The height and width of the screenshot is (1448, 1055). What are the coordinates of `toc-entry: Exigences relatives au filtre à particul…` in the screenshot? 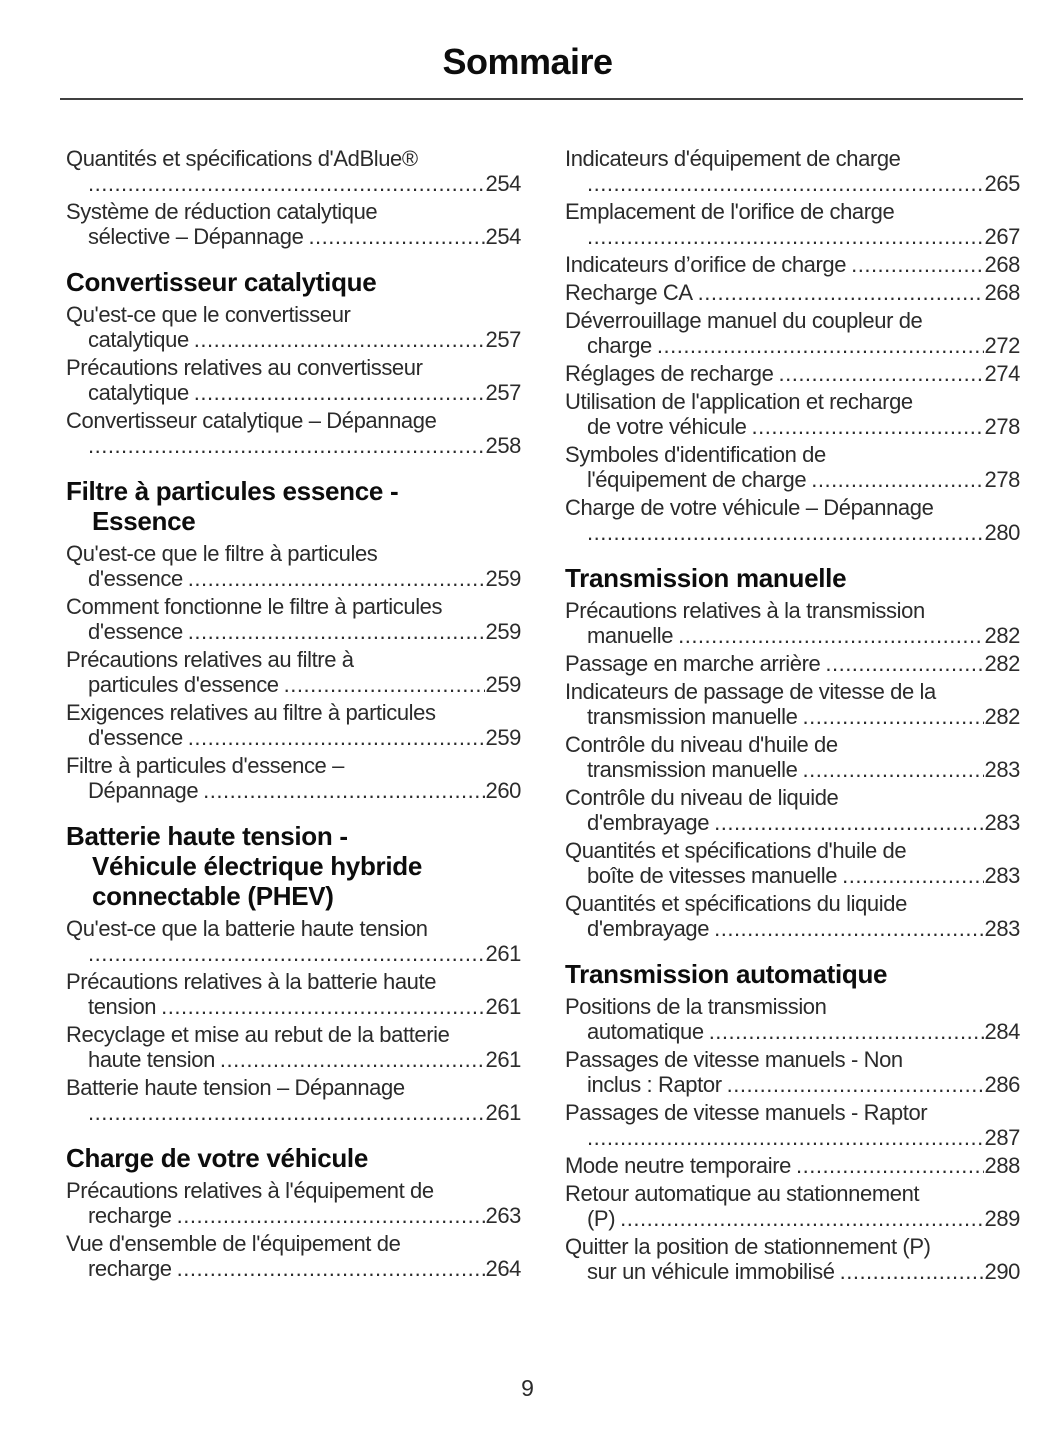 It's located at (293, 725).